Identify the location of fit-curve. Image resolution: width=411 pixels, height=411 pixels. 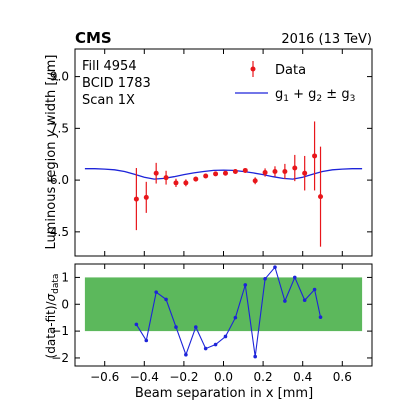
(223, 174).